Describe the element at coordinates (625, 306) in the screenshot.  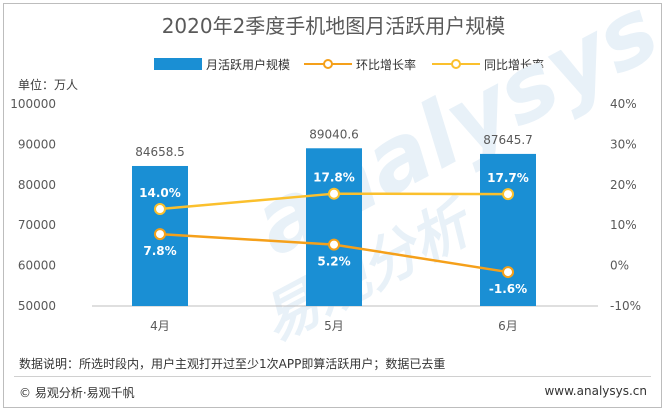
I see `y-right-tick-label: -10%` at that location.